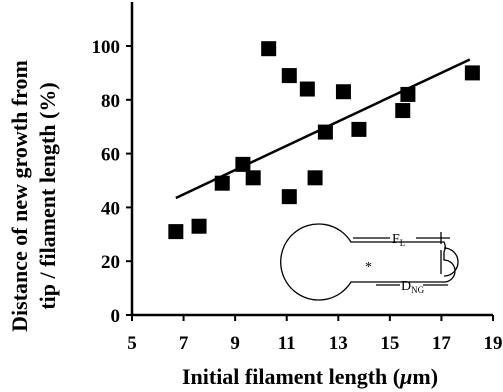 The height and width of the screenshot is (392, 503). I want to click on x-tick-label: 5, so click(132, 343).